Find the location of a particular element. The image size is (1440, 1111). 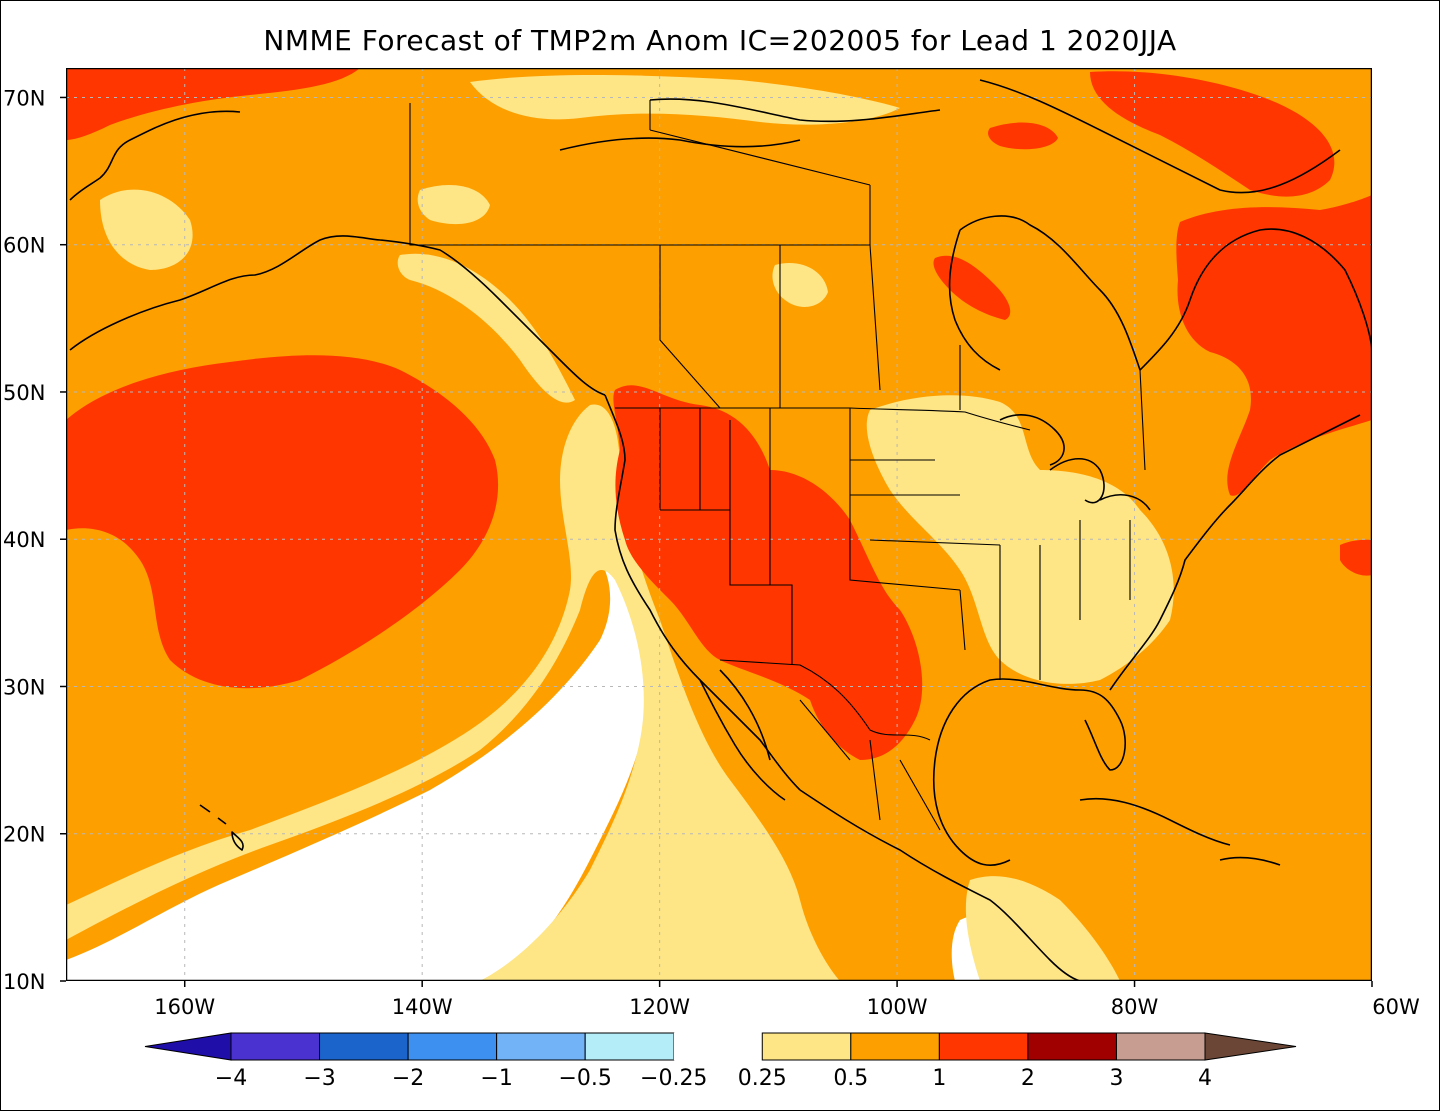

lon-tick-label: 60W is located at coordinates (1396, 1007).